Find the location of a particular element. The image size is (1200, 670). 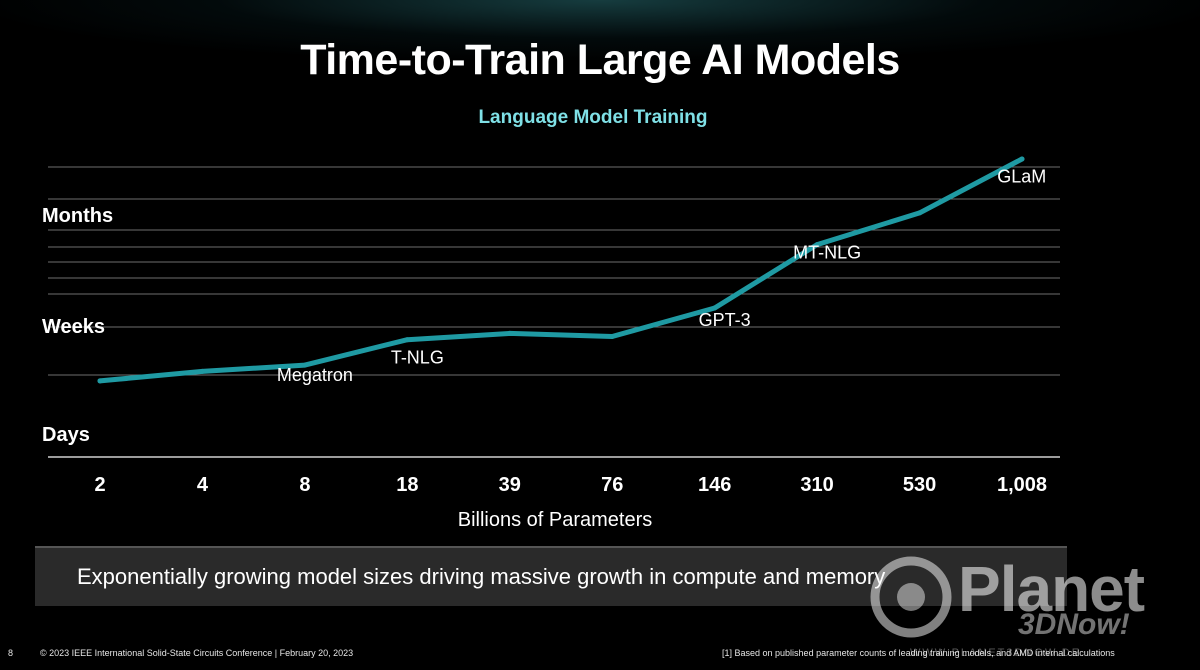

footer-page-number: 8 is located at coordinates (11, 653).